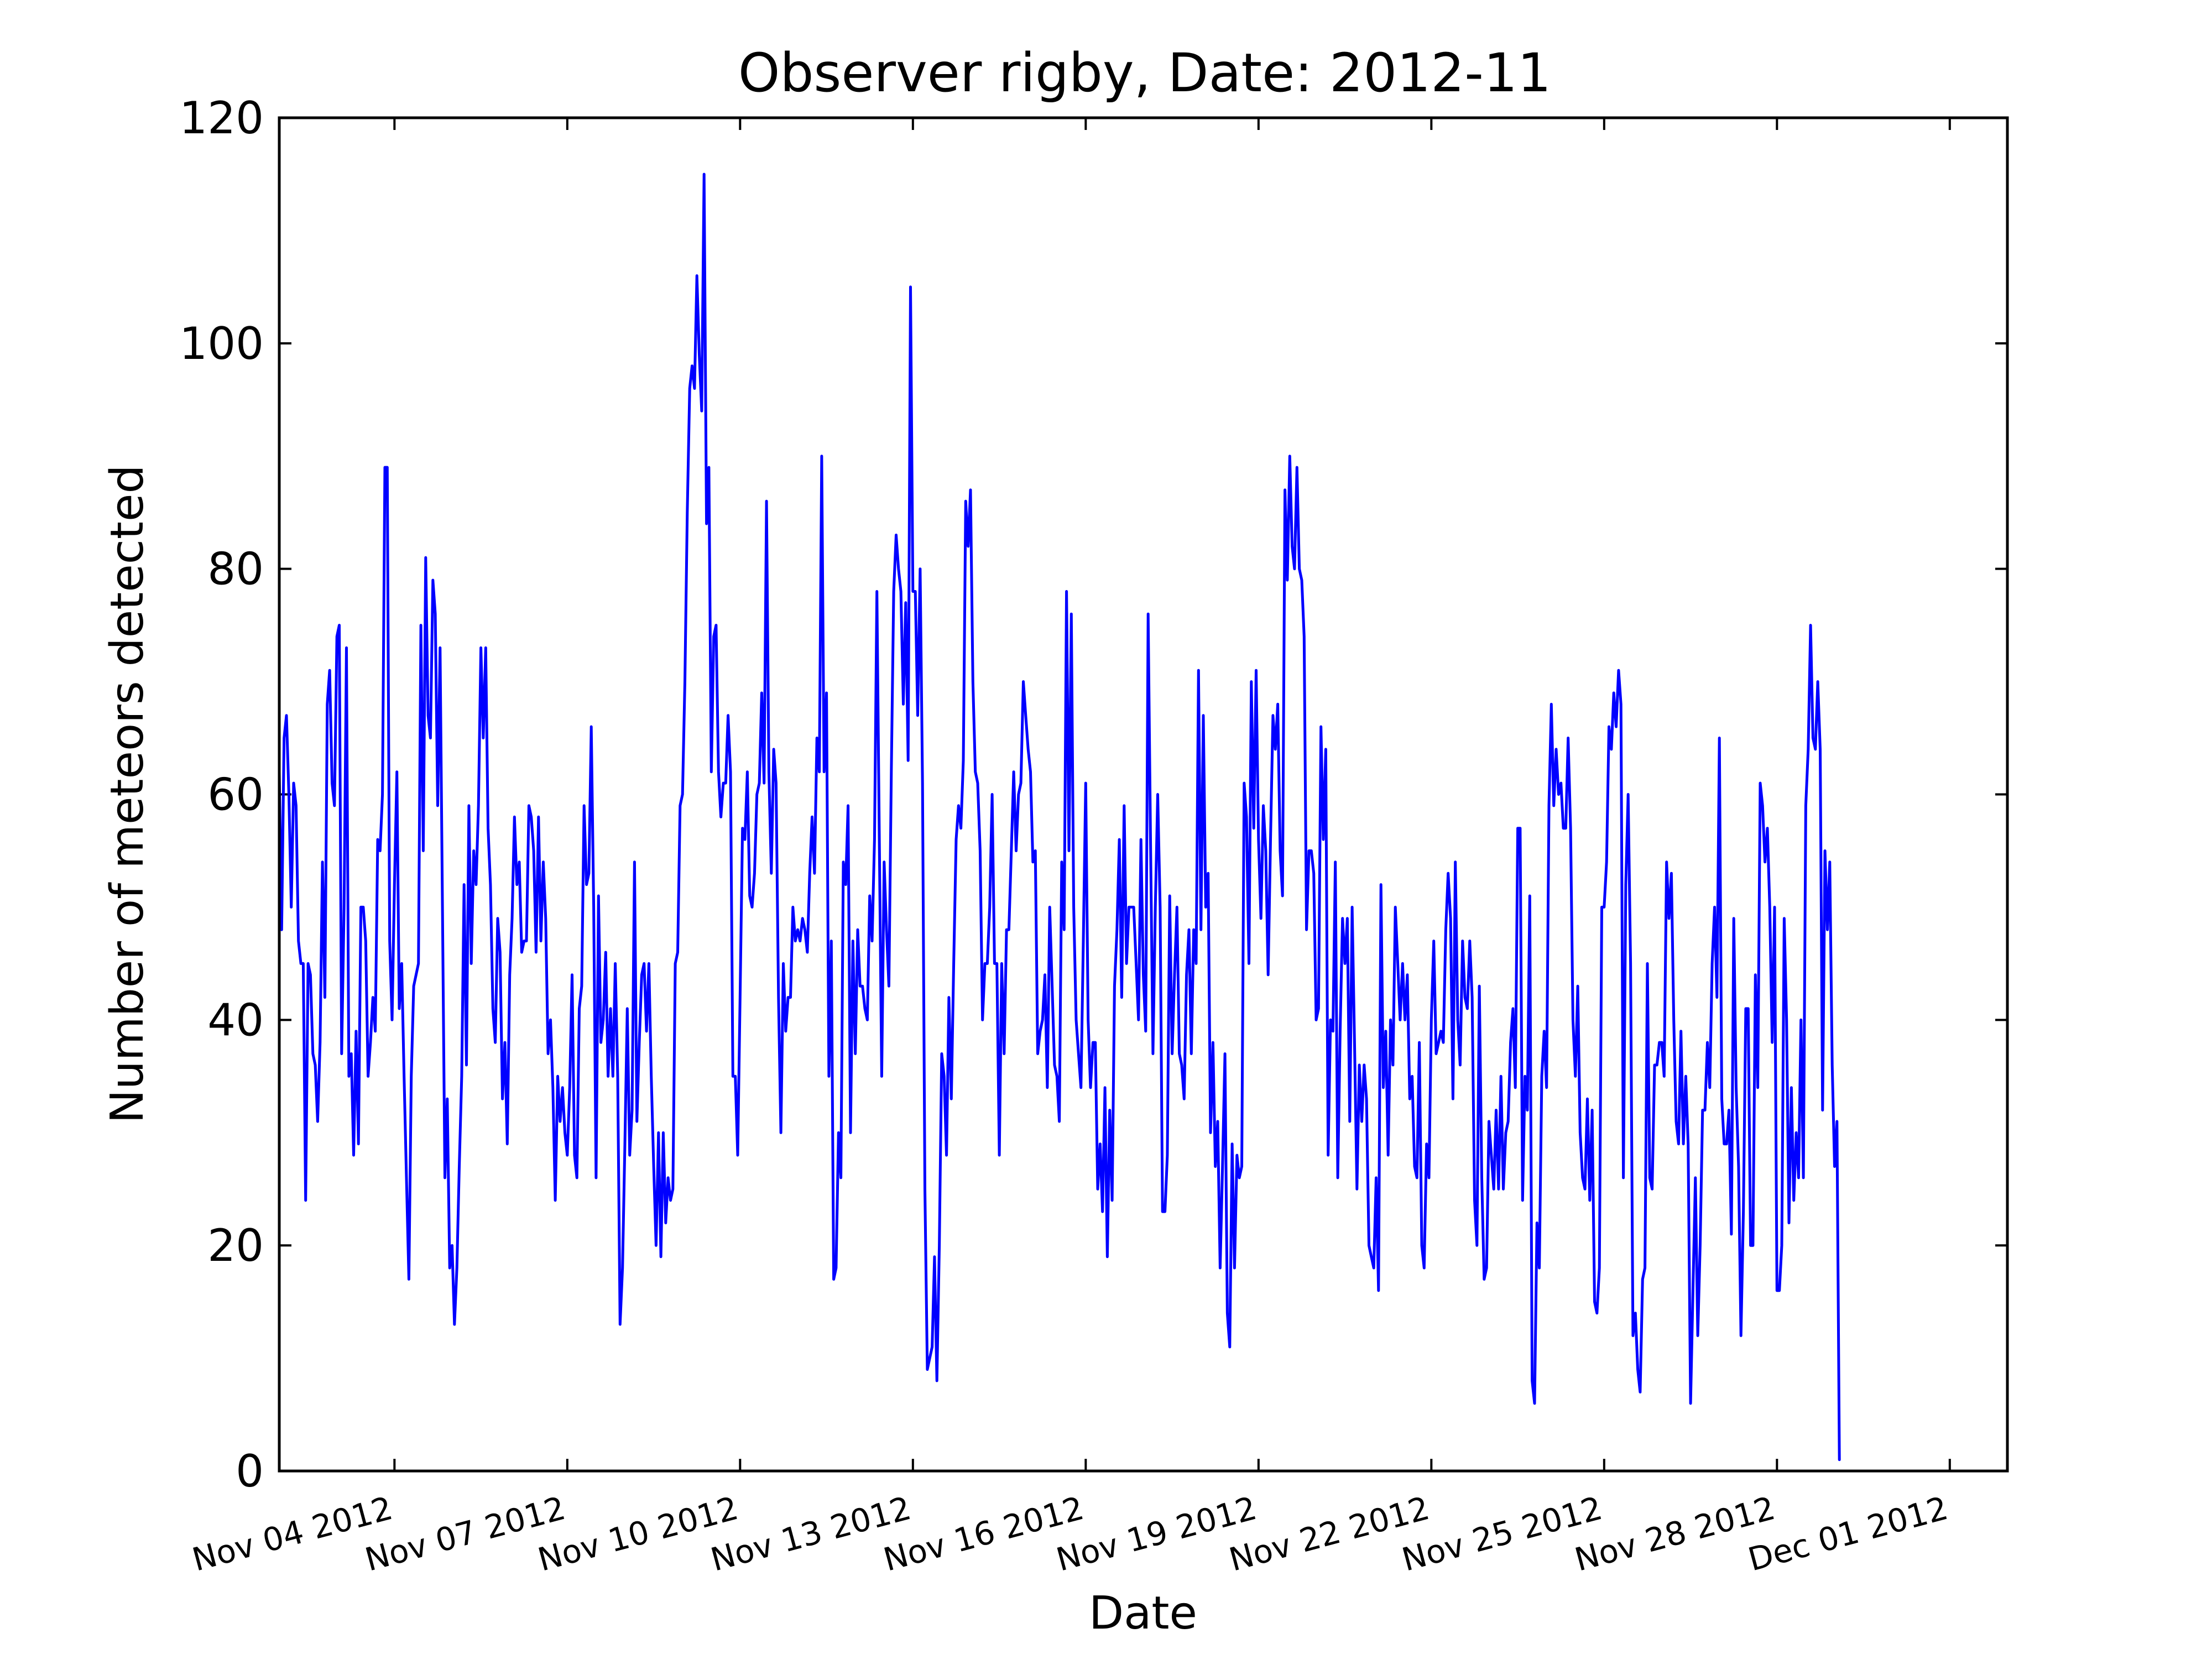 This screenshot has height=1659, width=2212. Describe the element at coordinates (222, 118) in the screenshot. I see `y-tick-label: 120` at that location.